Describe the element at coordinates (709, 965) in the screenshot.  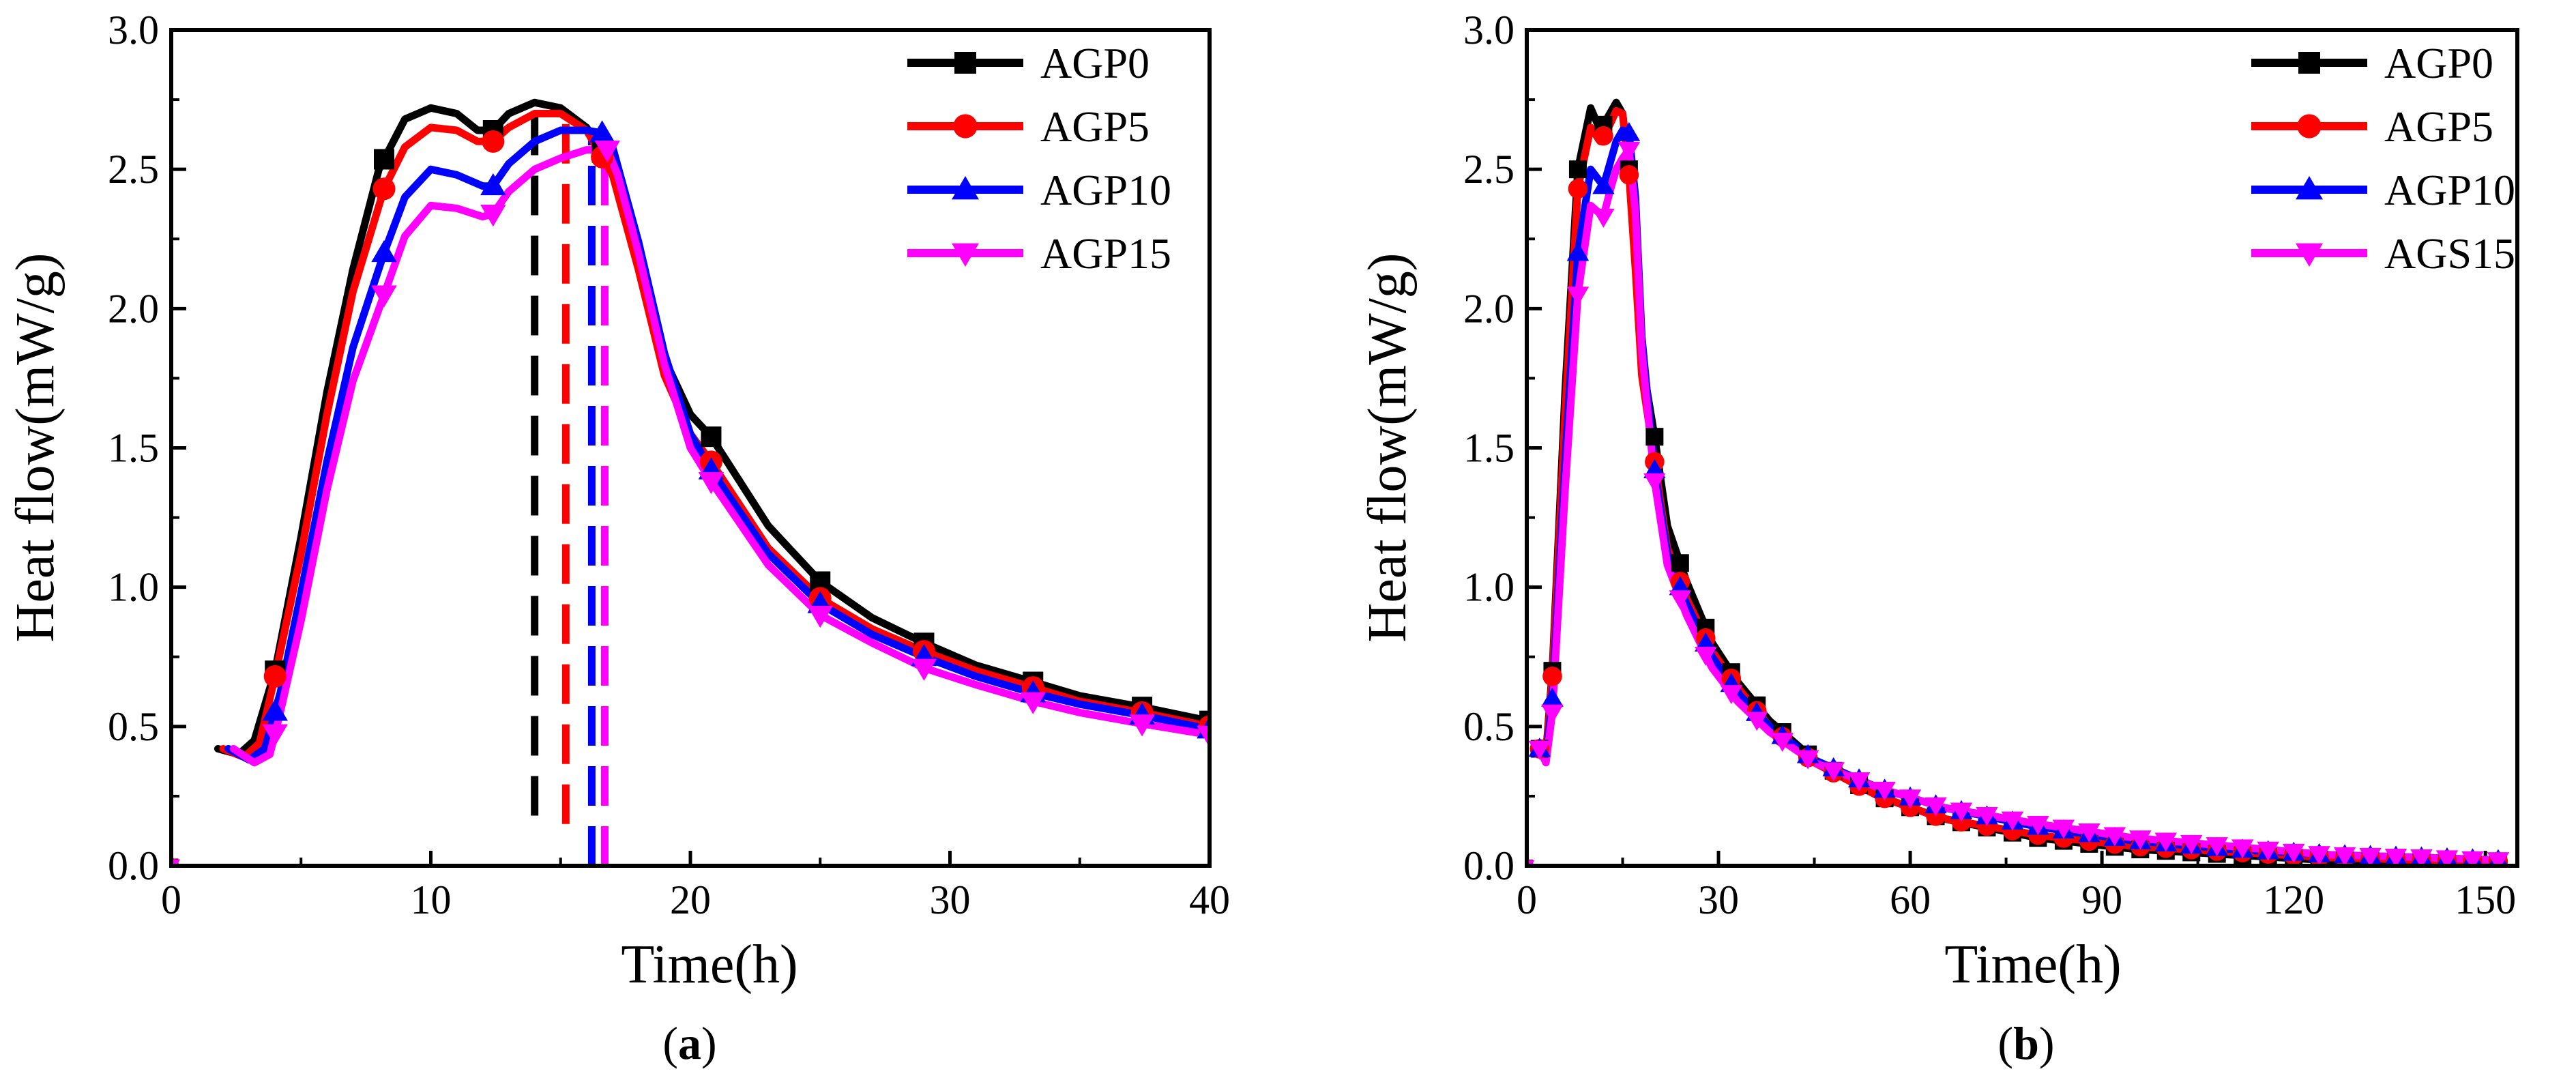
I see `x-axis-title-a: Time(h)` at that location.